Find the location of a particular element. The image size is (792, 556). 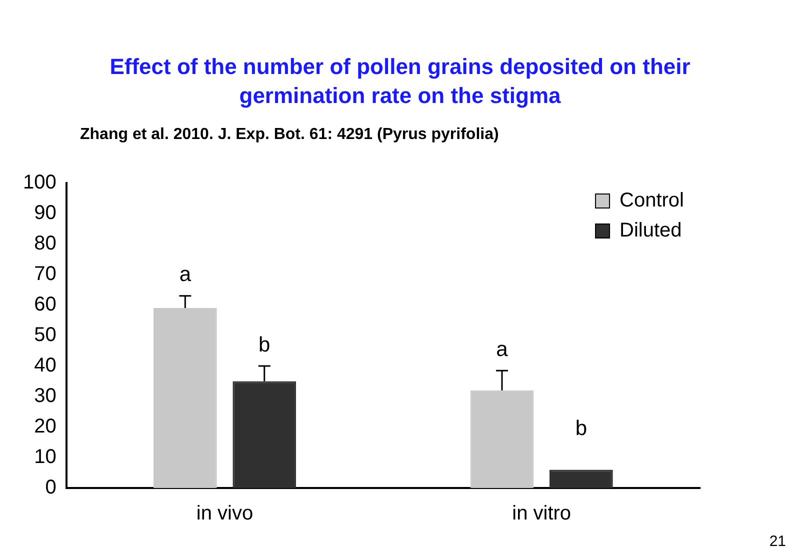

chart-title: Effect of the number of pollen grains deposited on their germination rate on the stigma is located at coordinates (400, 81).